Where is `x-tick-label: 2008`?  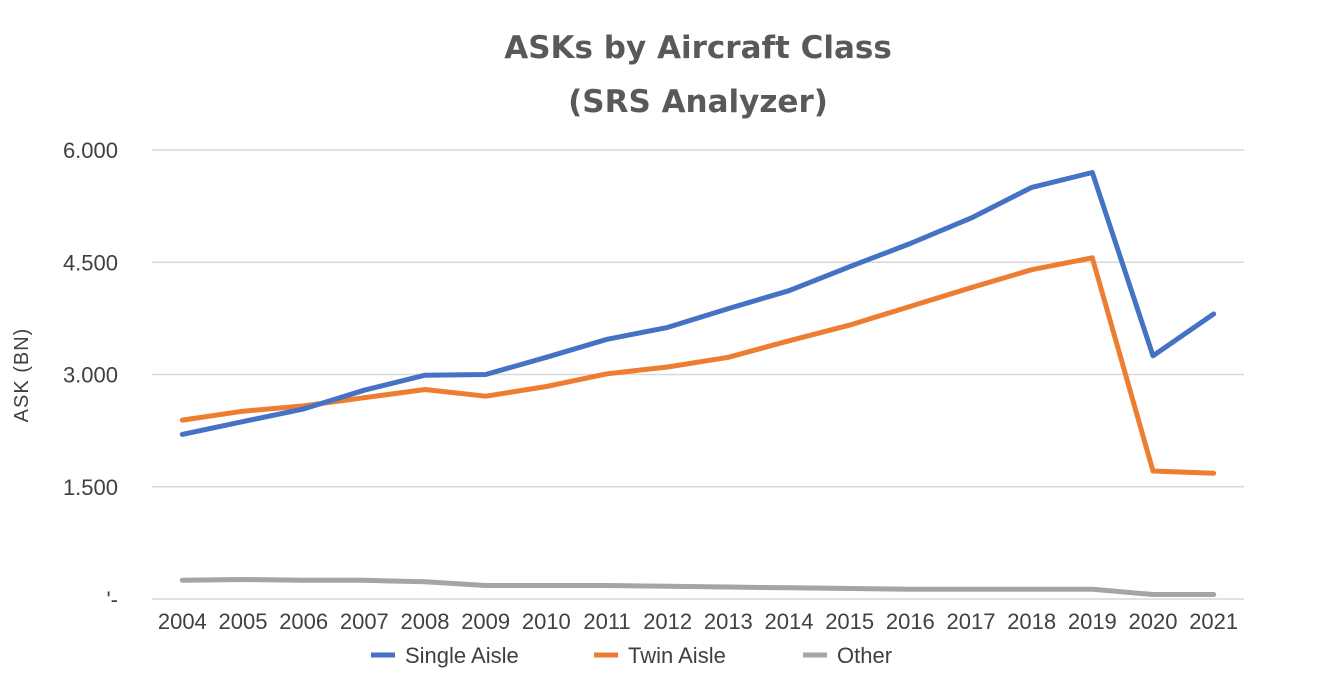 x-tick-label: 2008 is located at coordinates (425, 621).